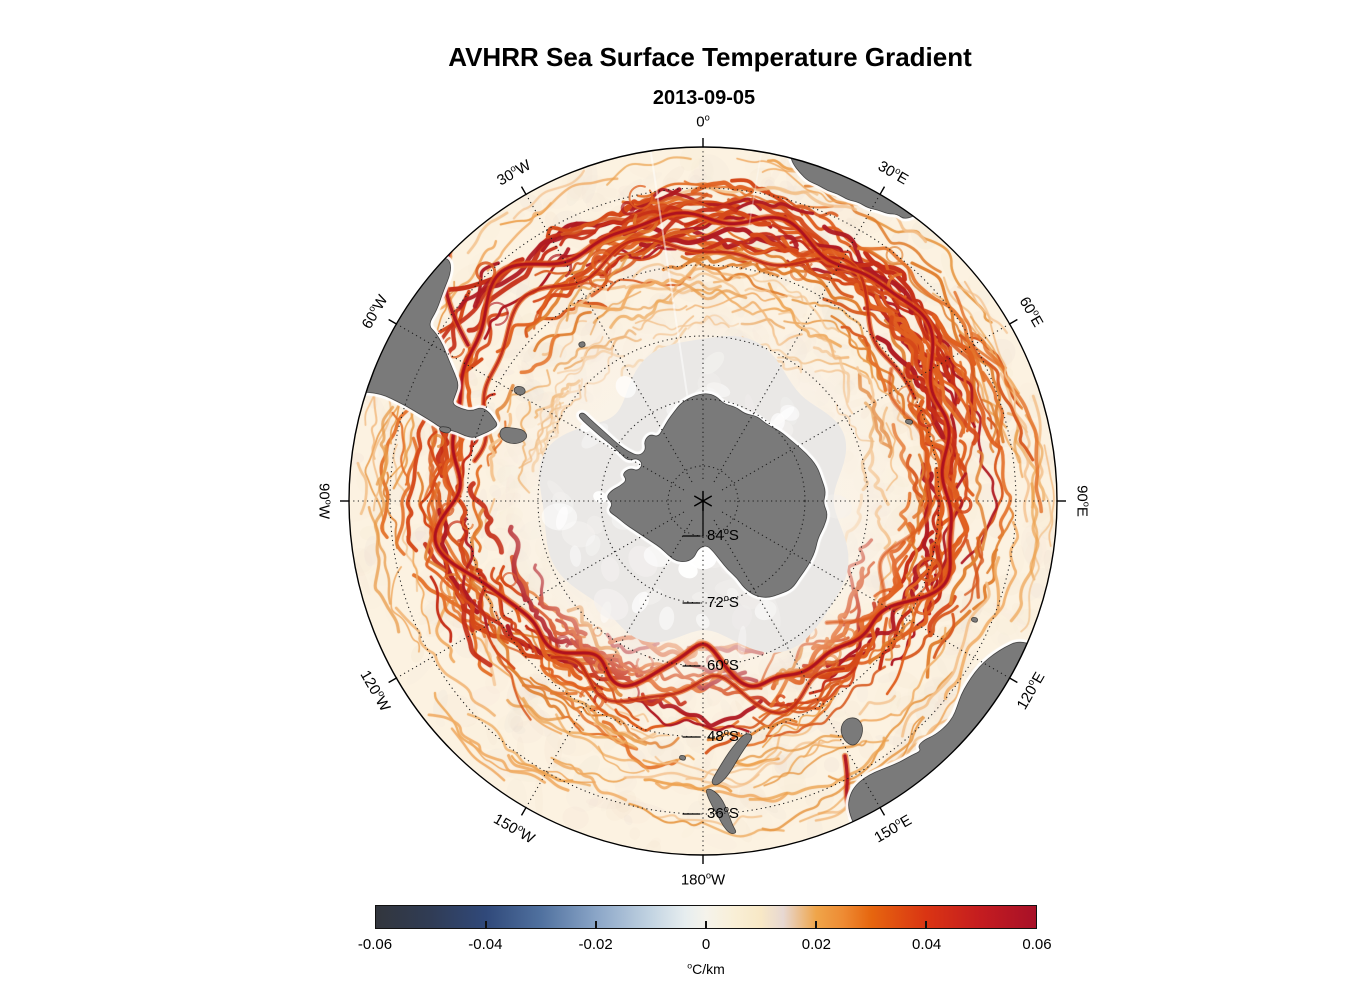 The width and height of the screenshot is (1356, 1000). I want to click on colorbar-tick-label: 0.06, so click(1037, 944).